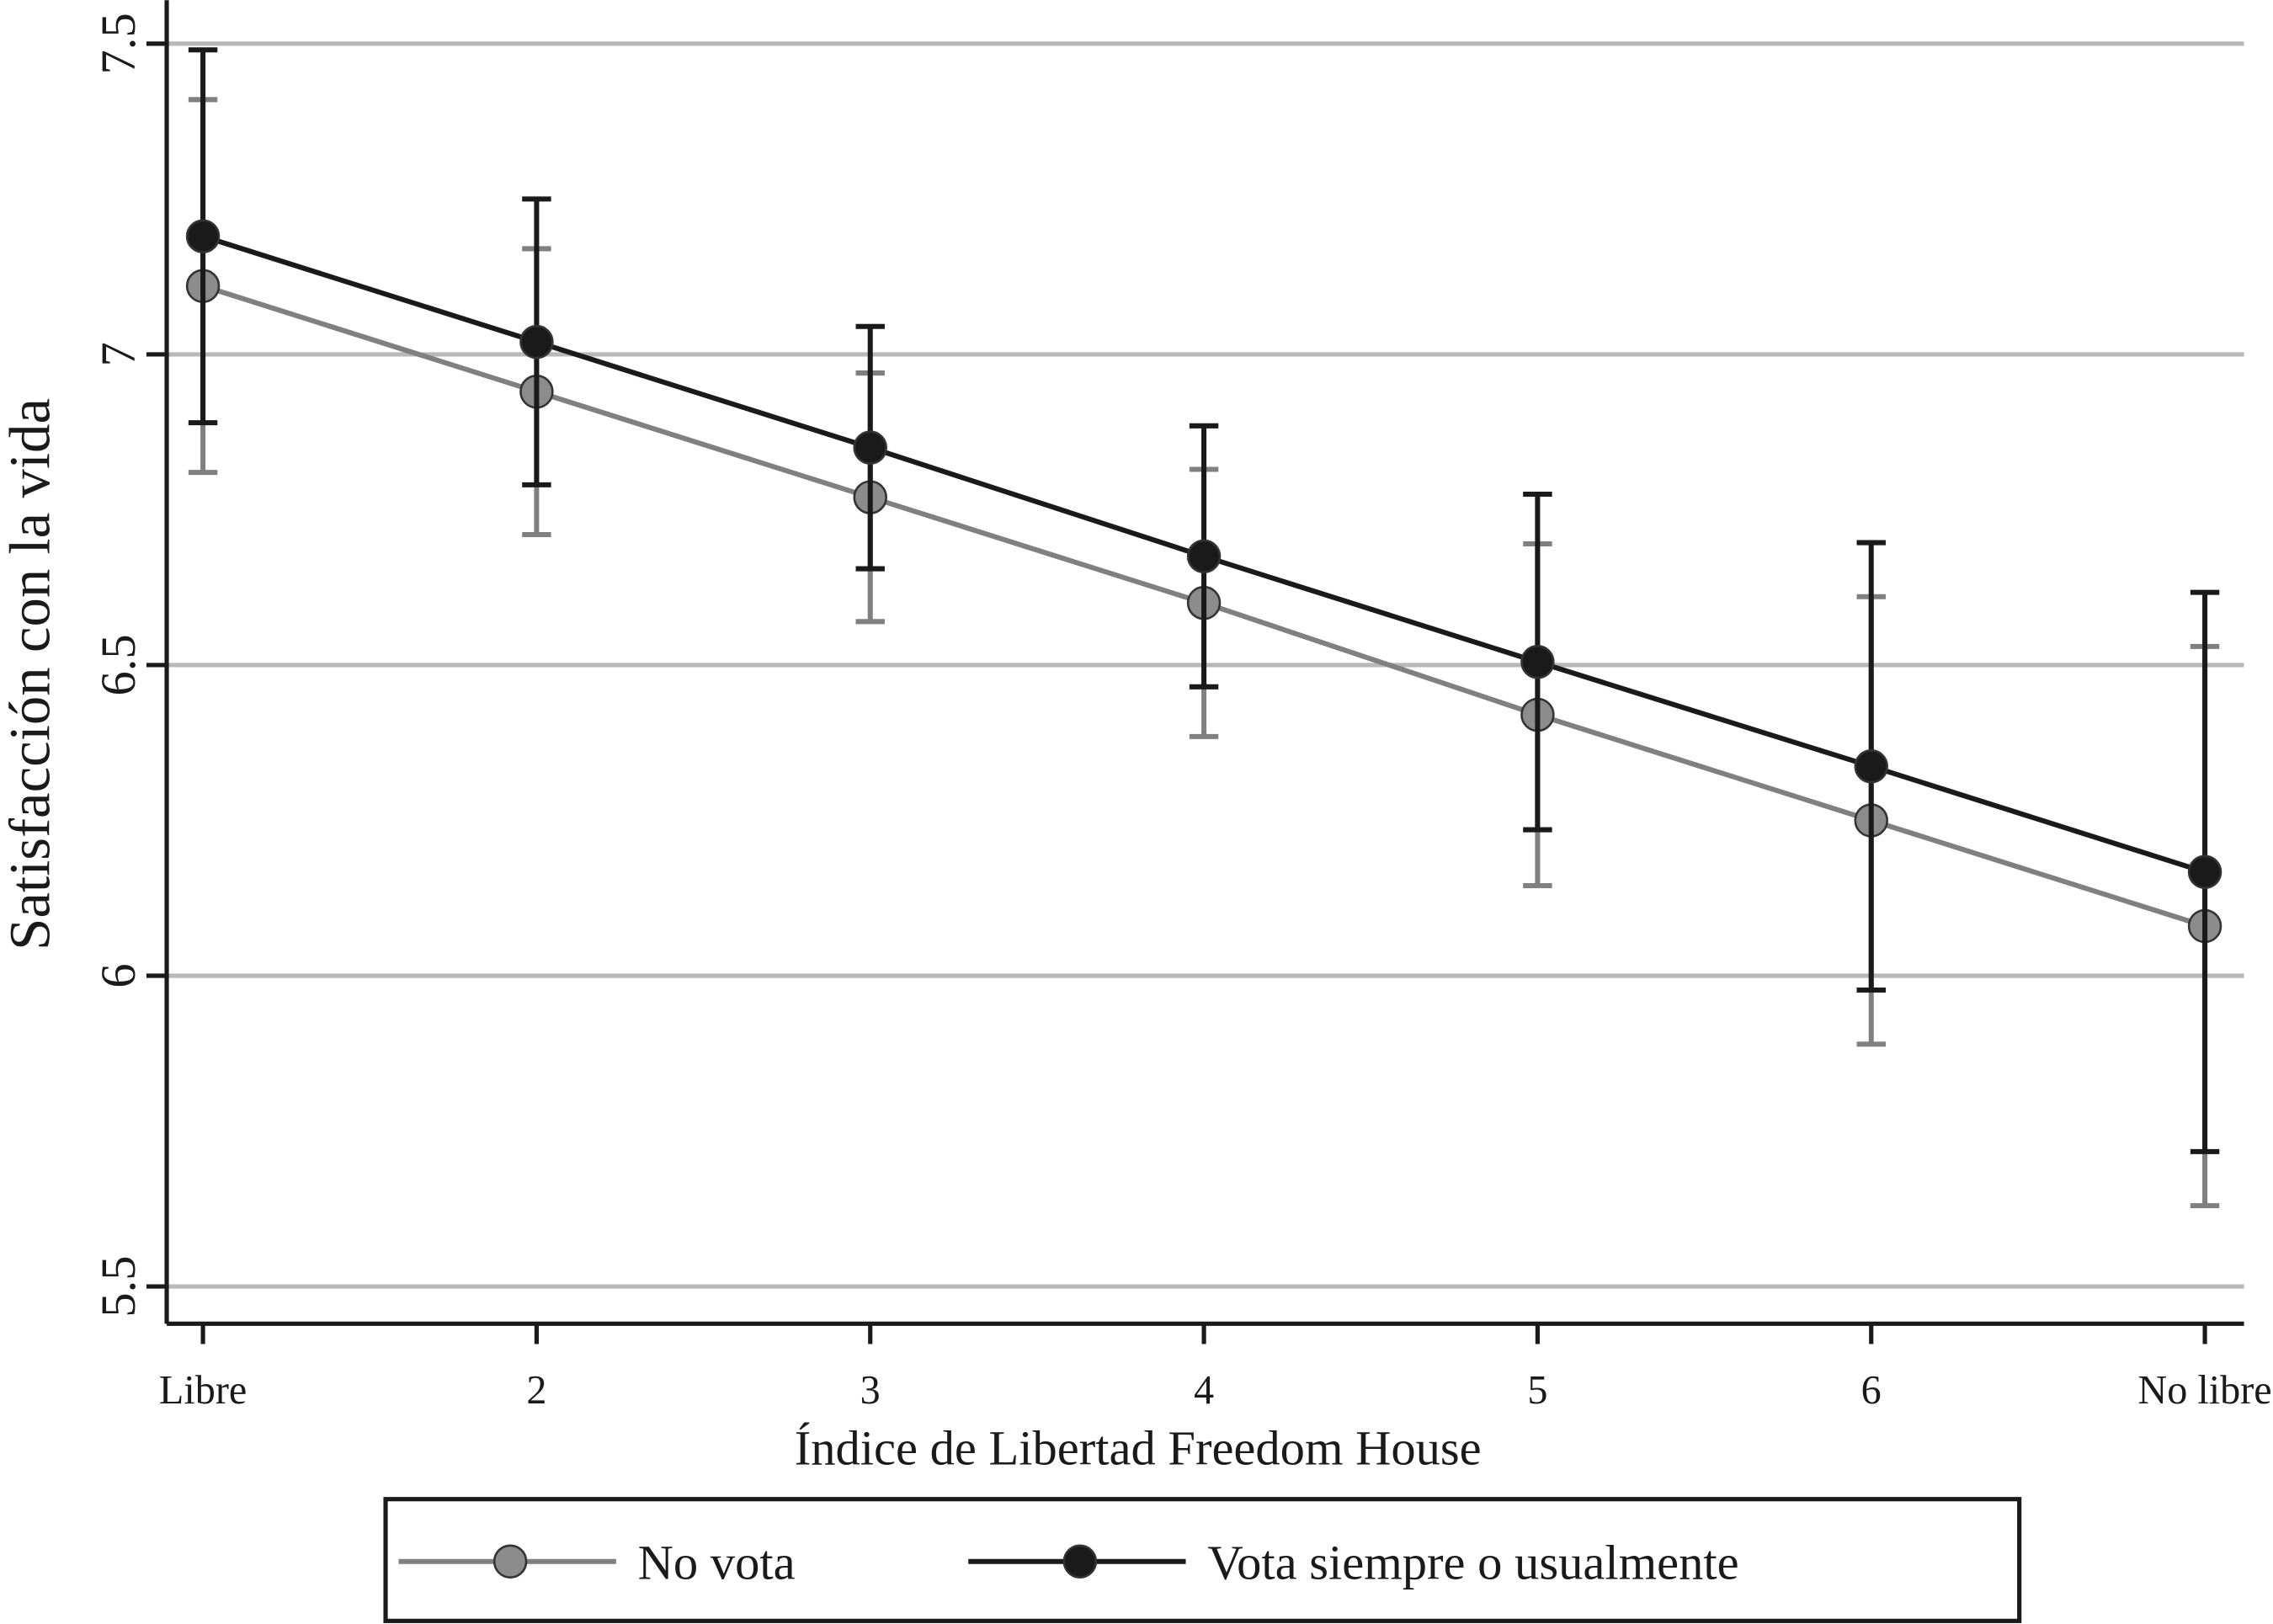 Image resolution: width=2273 pixels, height=1624 pixels. Describe the element at coordinates (119, 664) in the screenshot. I see `y-tick-label: 6.5` at that location.